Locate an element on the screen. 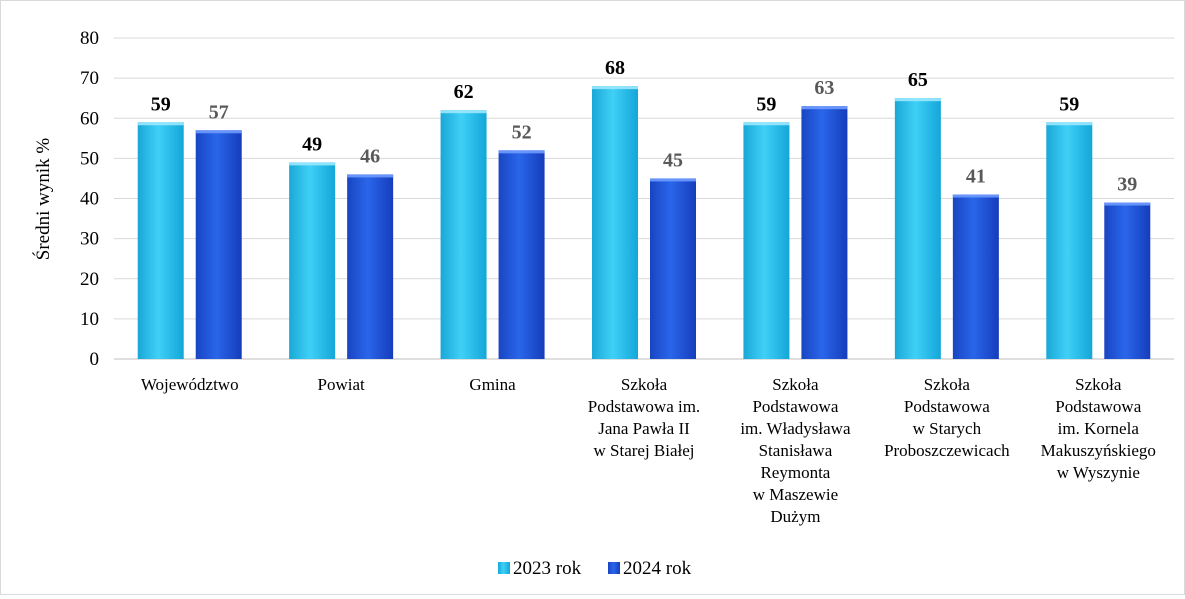  data-label: 52 is located at coordinates (522, 132).